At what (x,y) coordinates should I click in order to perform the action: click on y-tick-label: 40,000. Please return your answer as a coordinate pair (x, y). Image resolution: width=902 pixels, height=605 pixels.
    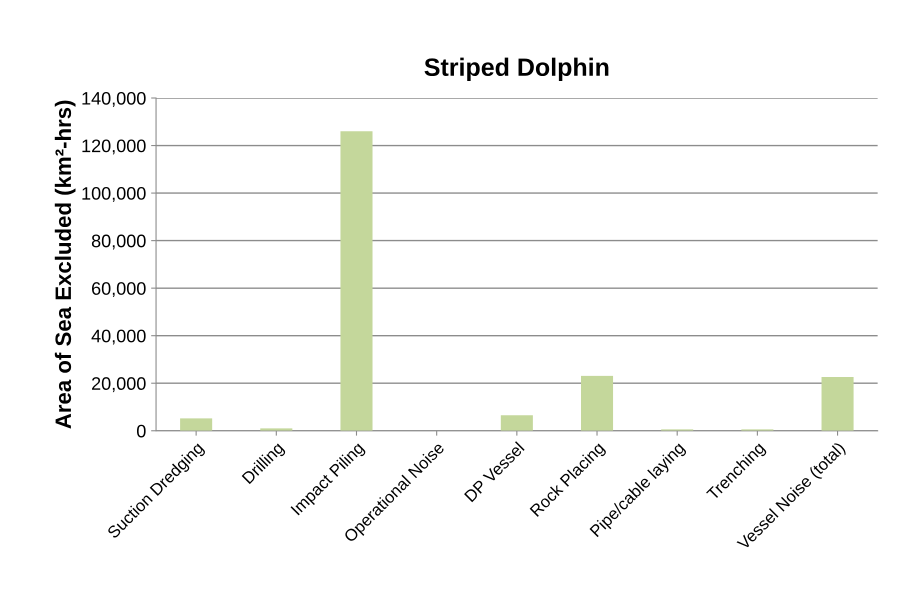
    Looking at the image, I should click on (119, 337).